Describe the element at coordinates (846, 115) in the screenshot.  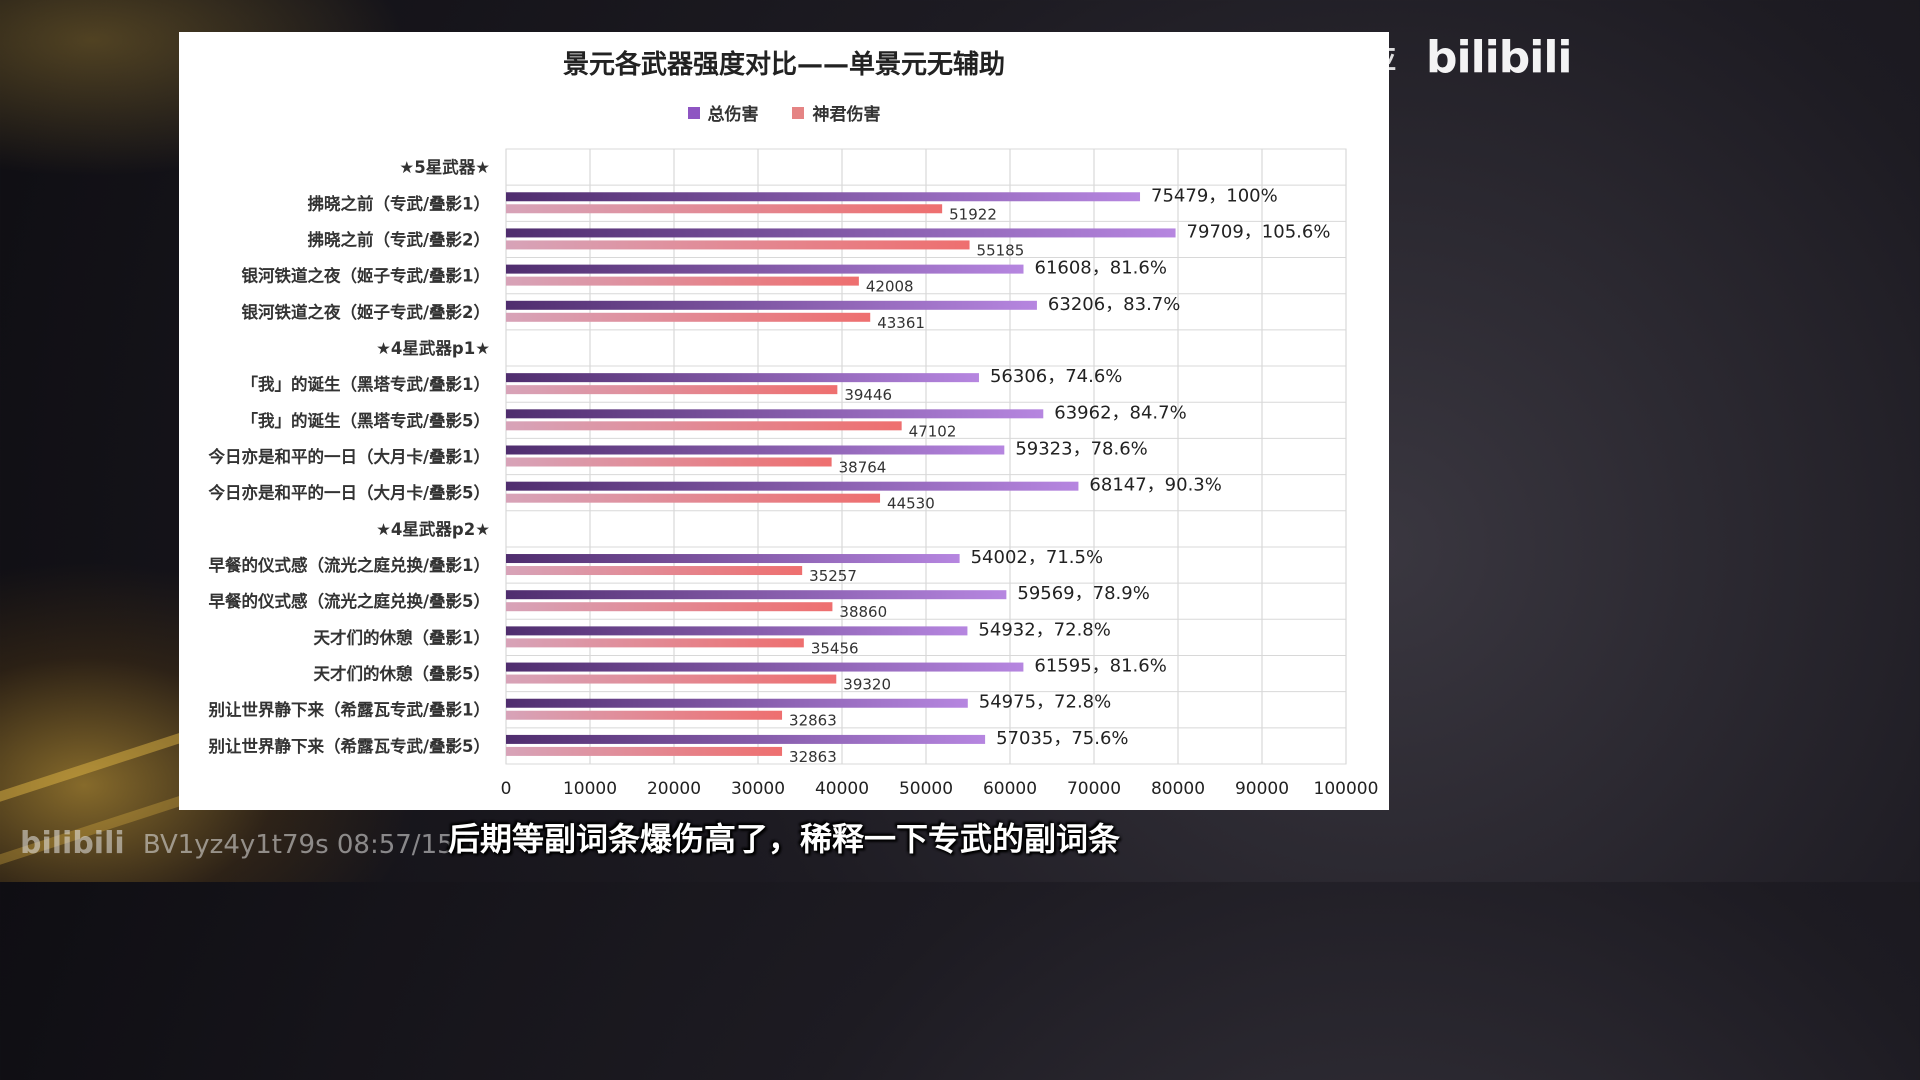
I see `legend-label-shenjun: 神君伤害` at that location.